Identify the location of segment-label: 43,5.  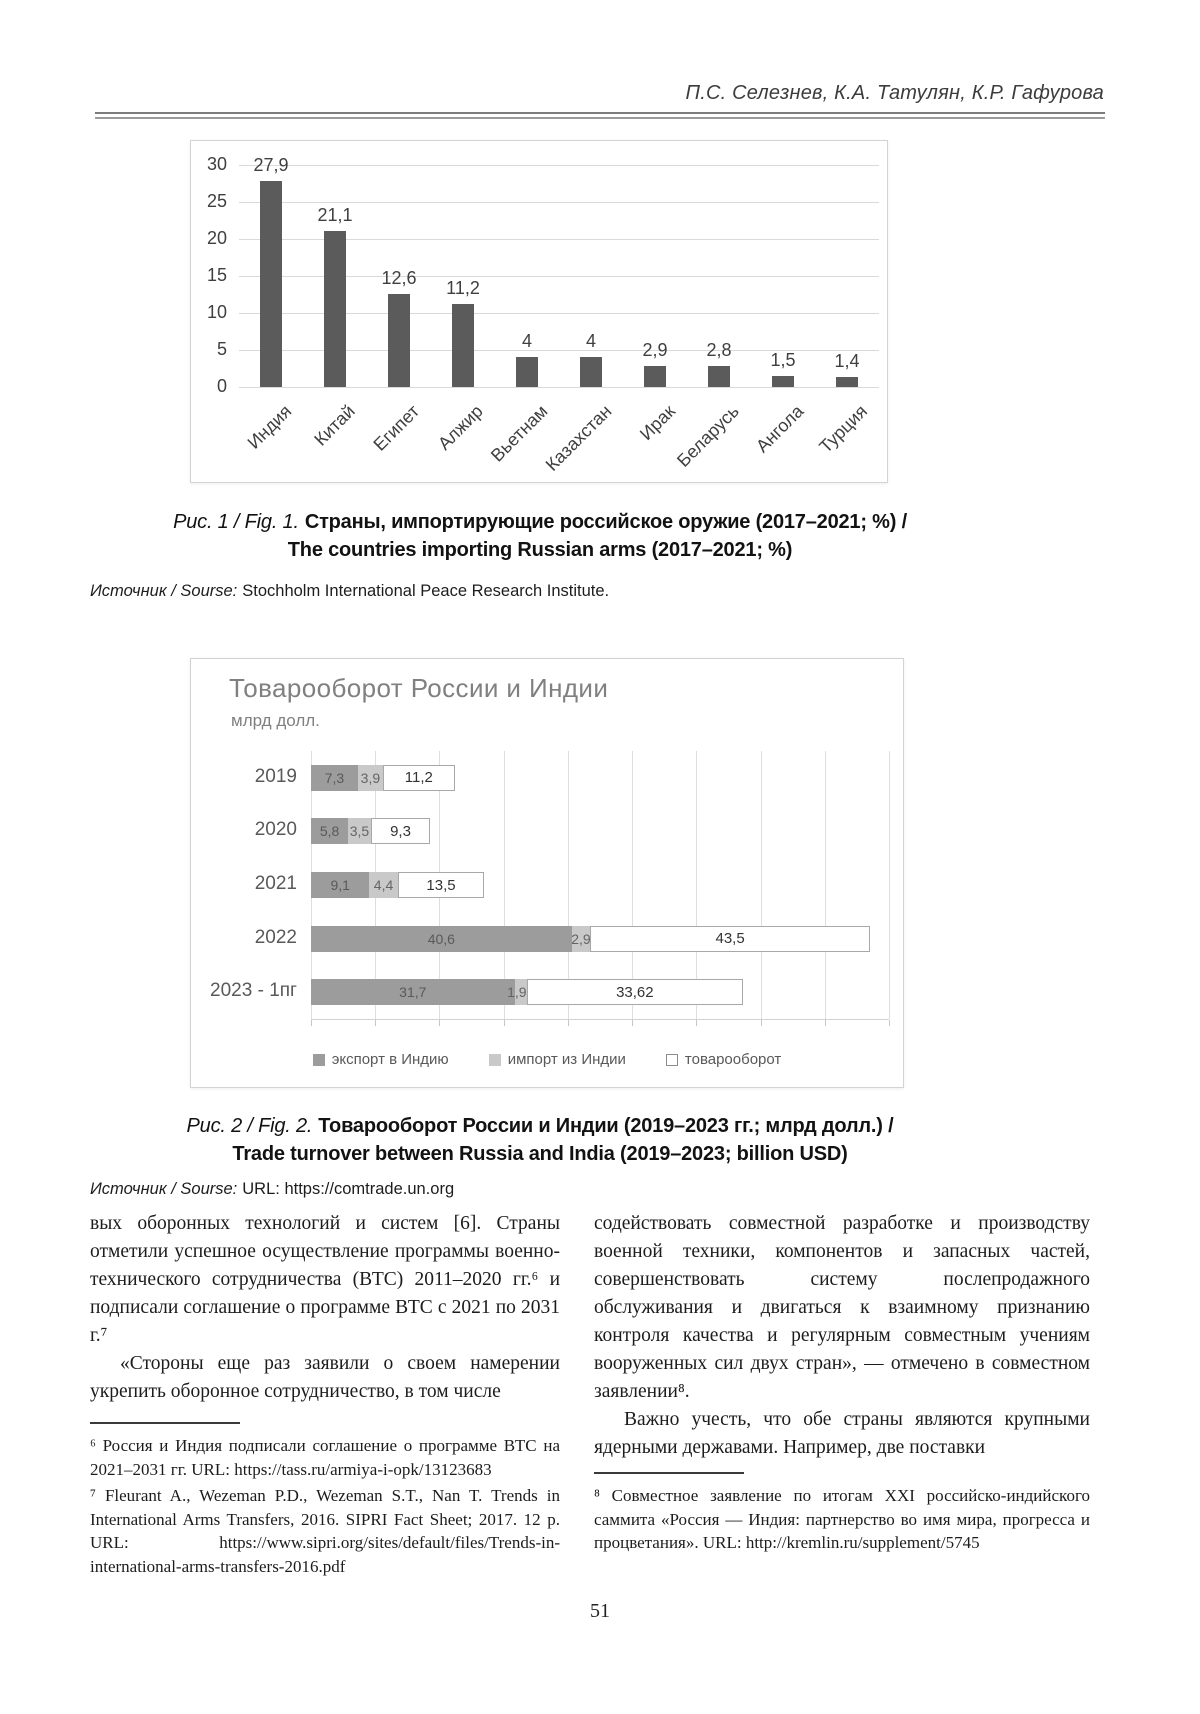
(730, 939).